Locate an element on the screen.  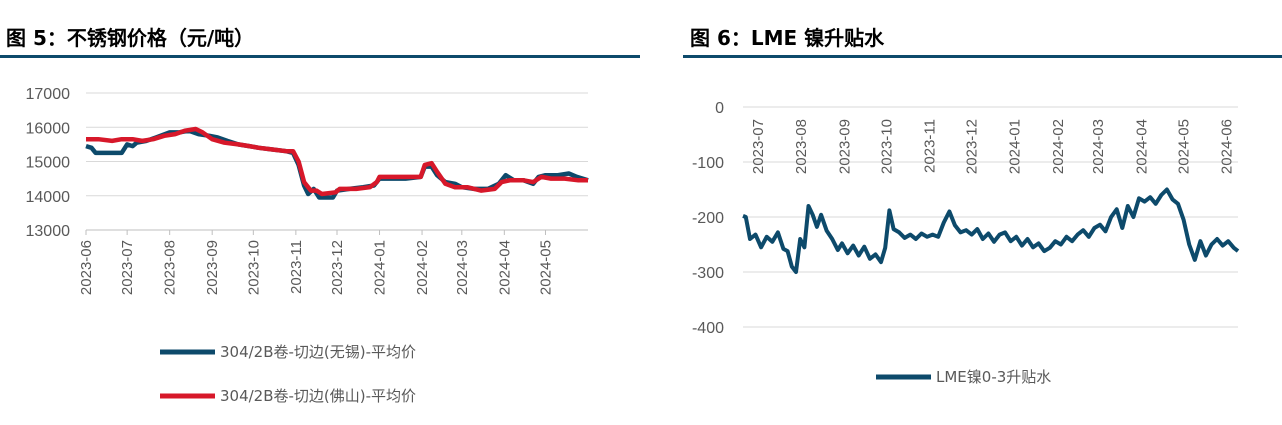
x-tick-label: 2023-06 is located at coordinates (86, 267).